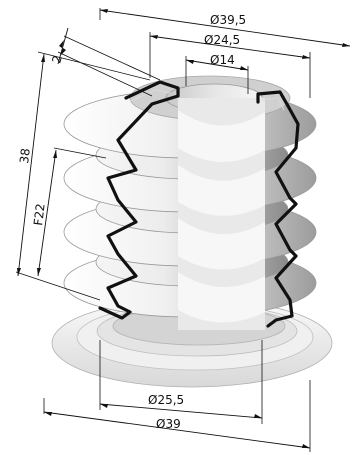  Describe the element at coordinates (181, 382) in the screenshot. I see `dimension-base-inner: Ø25,5` at that location.